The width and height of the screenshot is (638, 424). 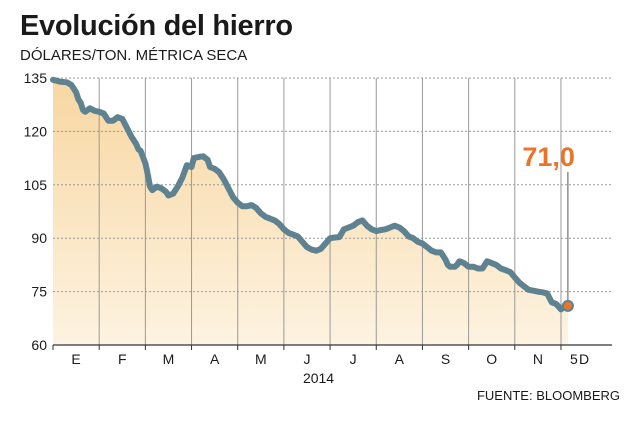 I want to click on x-tick-label: N, so click(x=538, y=359).